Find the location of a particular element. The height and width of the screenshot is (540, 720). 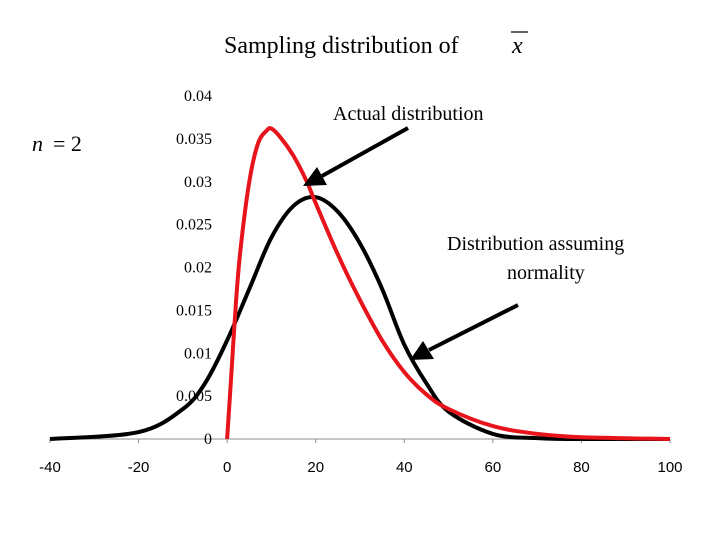

x-axis-ticks: -40 -20 0 20 40 60 80 100 is located at coordinates (361, 457).